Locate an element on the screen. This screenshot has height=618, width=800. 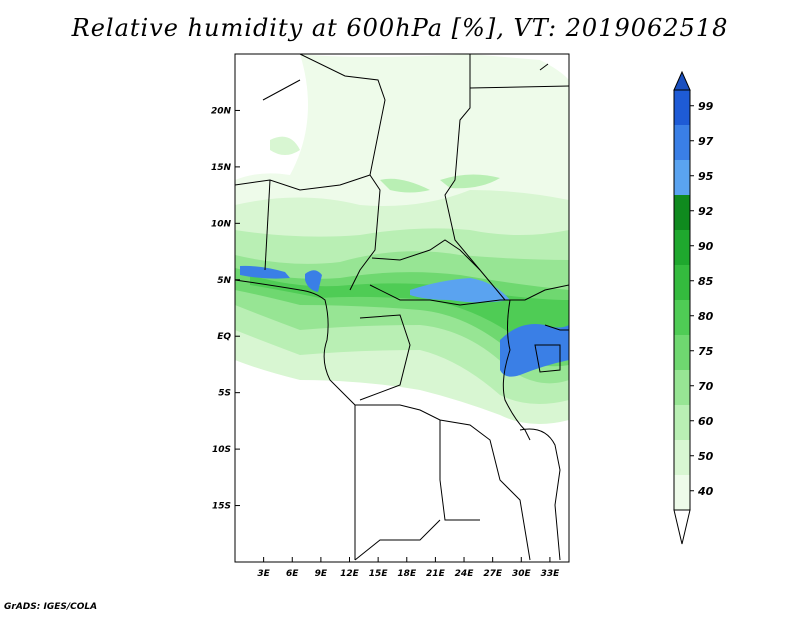
lat-tick-label: 20N is located at coordinates (221, 111).